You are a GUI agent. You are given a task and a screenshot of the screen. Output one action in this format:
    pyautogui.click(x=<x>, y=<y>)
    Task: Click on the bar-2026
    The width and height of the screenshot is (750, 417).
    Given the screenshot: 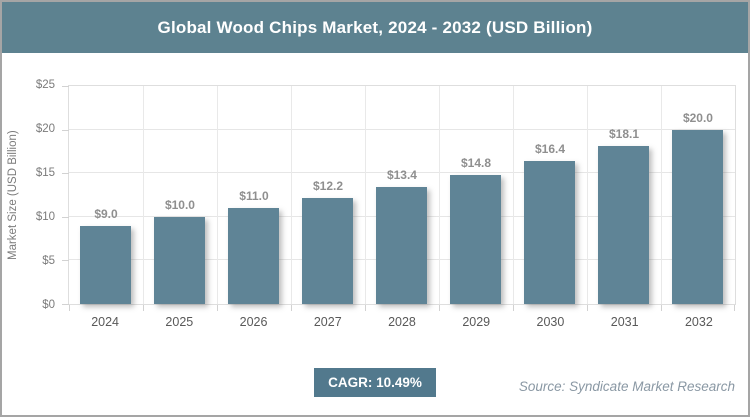 What is the action you would take?
    pyautogui.click(x=254, y=256)
    